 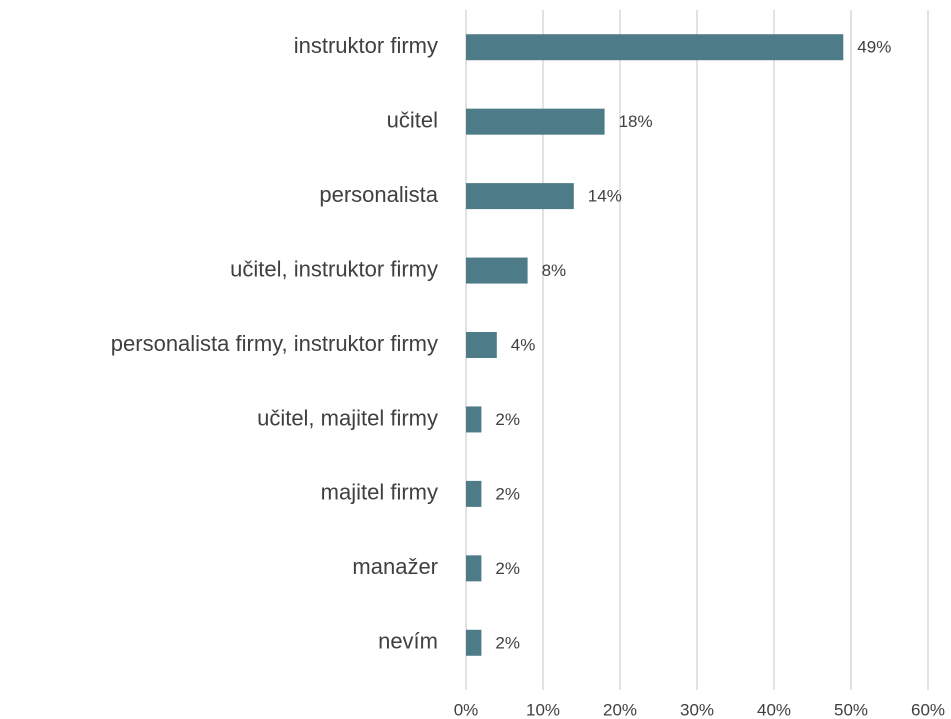 What do you see at coordinates (412, 119) in the screenshot?
I see `y-tick-label: učitel` at bounding box center [412, 119].